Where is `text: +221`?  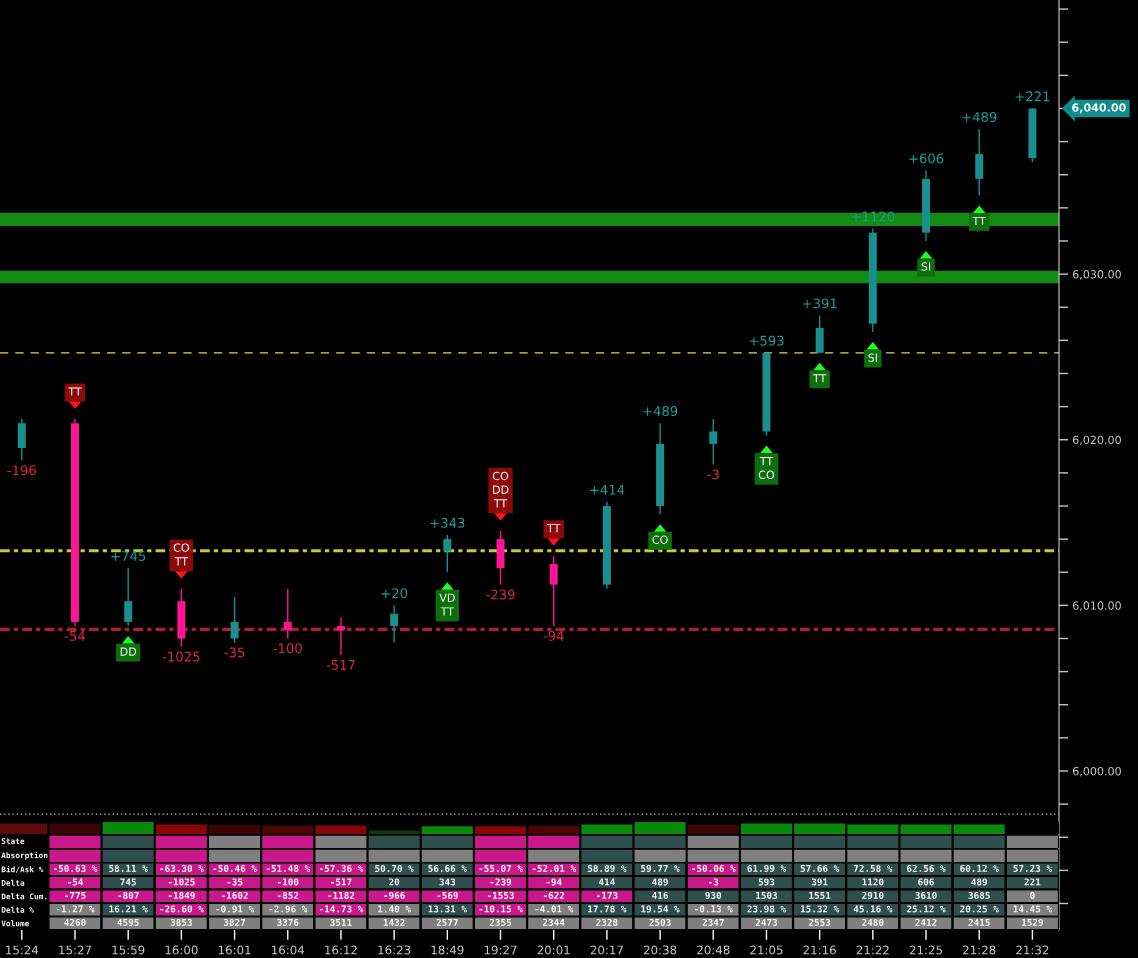
text: +221 is located at coordinates (1032, 96).